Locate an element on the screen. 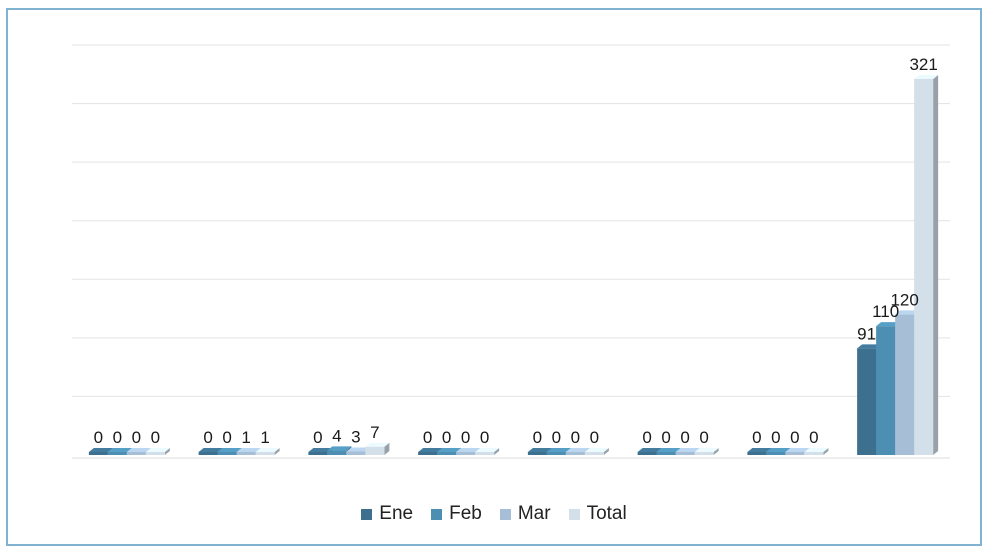 The image size is (988, 550). data-label-mar-1: 1 is located at coordinates (245, 437).